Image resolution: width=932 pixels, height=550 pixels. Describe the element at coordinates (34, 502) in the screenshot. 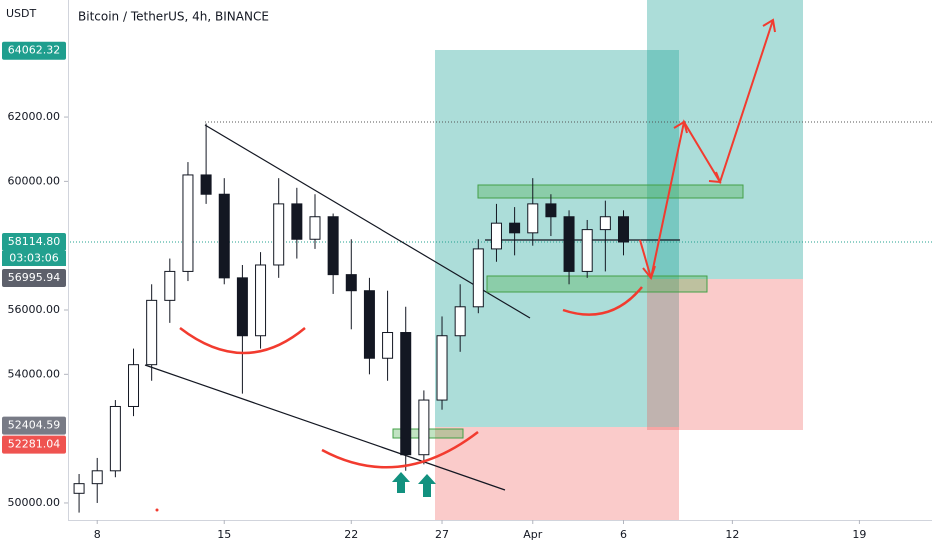

I see `y-tick-label: 50000.00` at that location.